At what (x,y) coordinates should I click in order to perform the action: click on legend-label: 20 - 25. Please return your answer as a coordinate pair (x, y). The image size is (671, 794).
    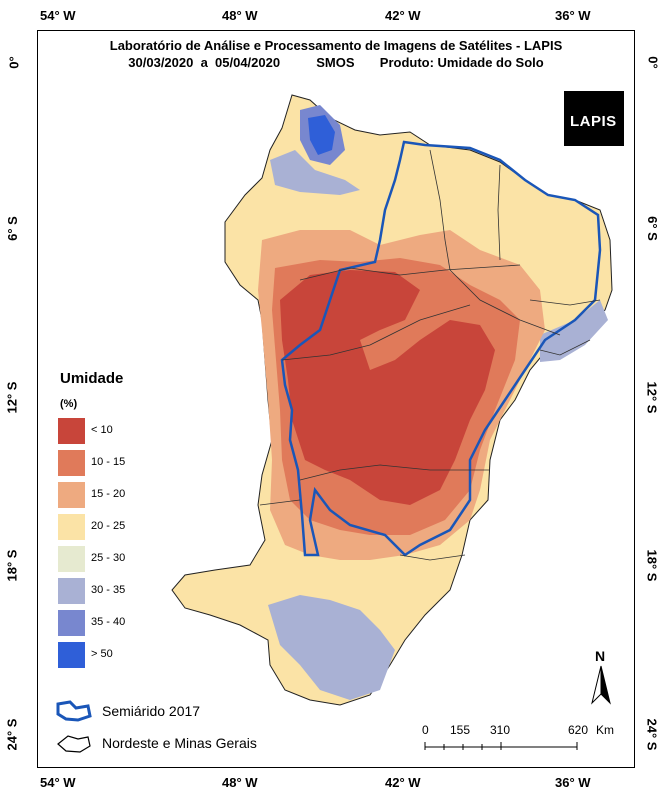
    Looking at the image, I should click on (108, 526).